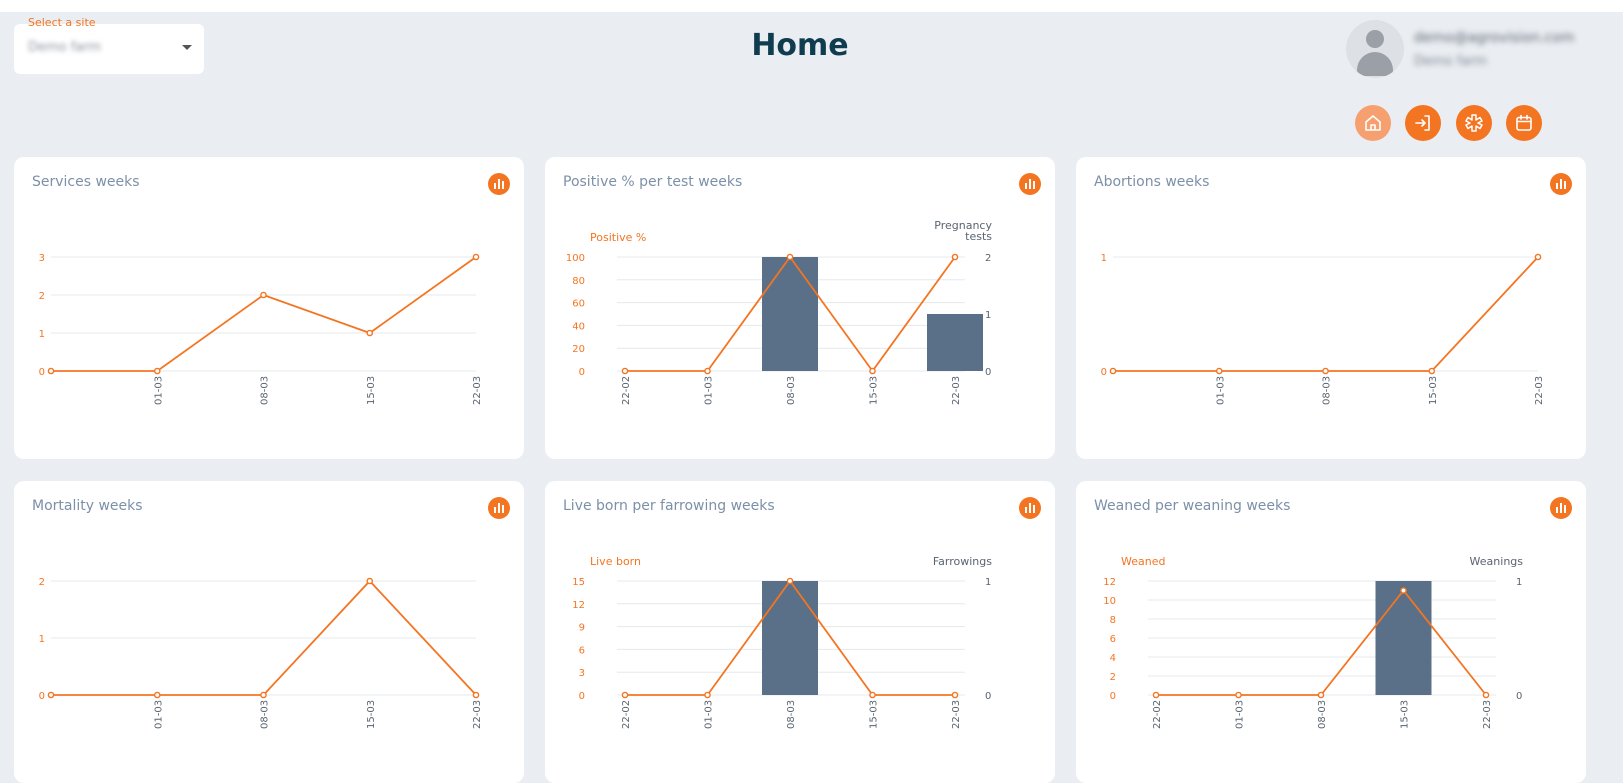 Image resolution: width=1623 pixels, height=783 pixels. I want to click on bar, so click(955, 342).